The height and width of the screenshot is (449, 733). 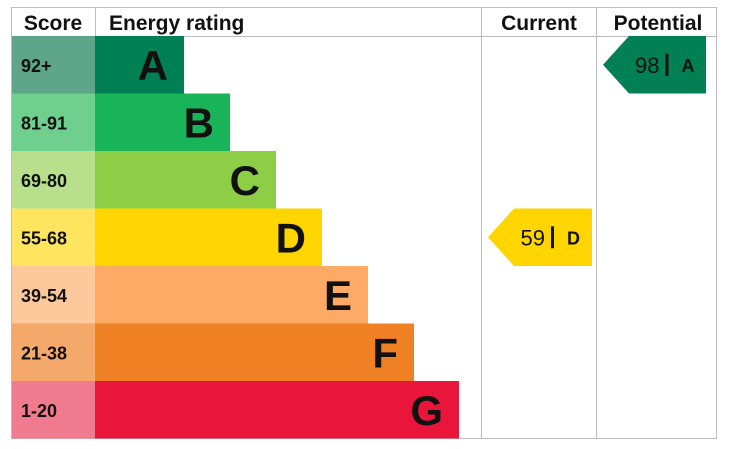 What do you see at coordinates (533, 237) in the screenshot?
I see `current-score-value: 59` at bounding box center [533, 237].